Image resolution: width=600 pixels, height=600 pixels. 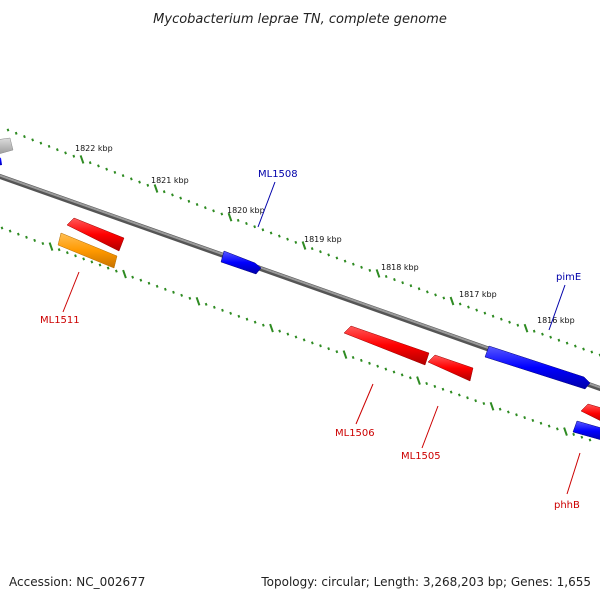 I want to click on ruler-label: 1822 kbp, so click(x=94, y=148).